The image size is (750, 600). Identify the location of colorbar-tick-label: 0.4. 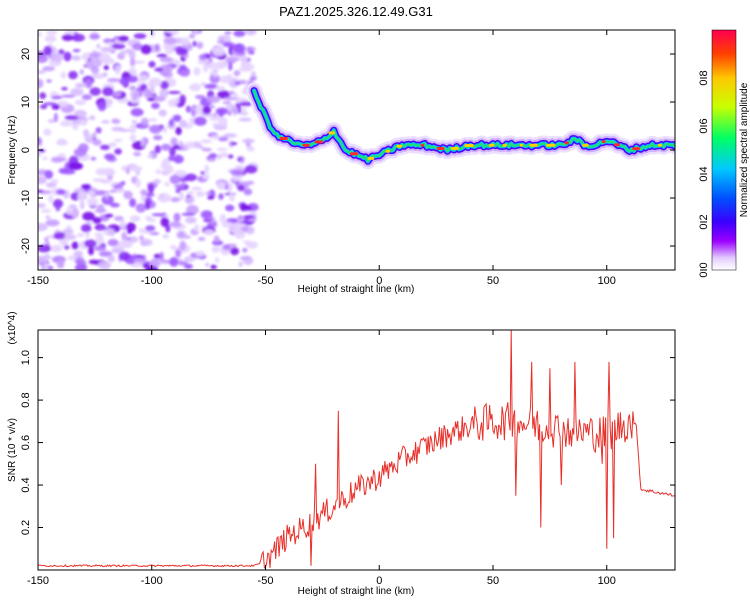
(704, 173).